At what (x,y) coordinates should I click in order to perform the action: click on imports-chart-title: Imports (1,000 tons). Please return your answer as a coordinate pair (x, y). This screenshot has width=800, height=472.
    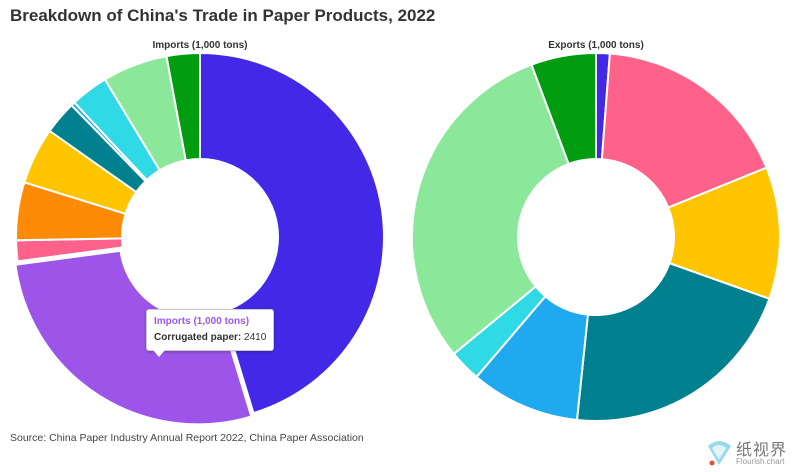
    Looking at the image, I should click on (199, 45).